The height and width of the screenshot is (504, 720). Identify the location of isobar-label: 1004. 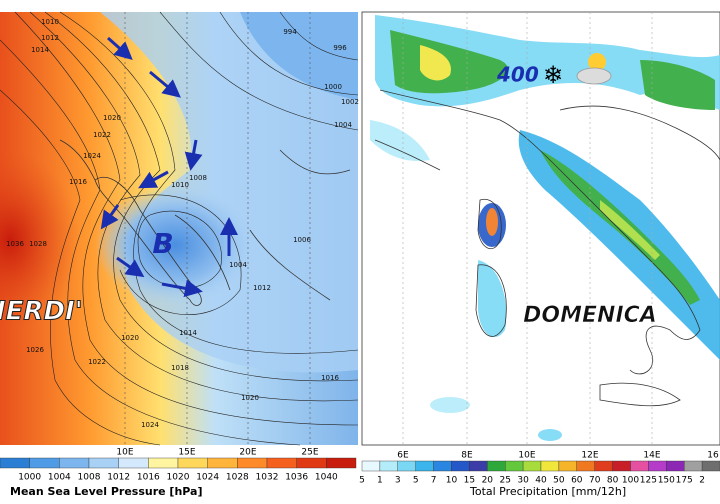
(238, 265).